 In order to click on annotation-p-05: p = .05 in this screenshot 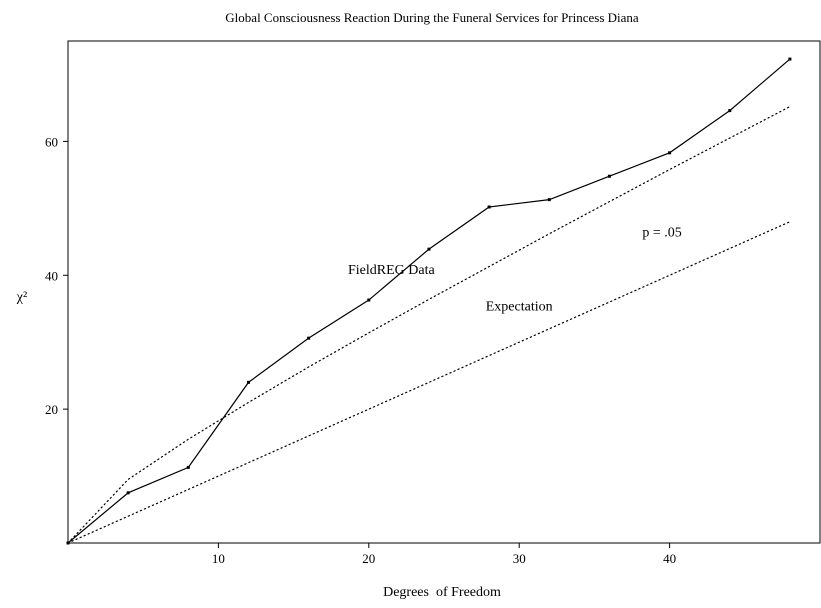, I will do `click(661, 232)`.